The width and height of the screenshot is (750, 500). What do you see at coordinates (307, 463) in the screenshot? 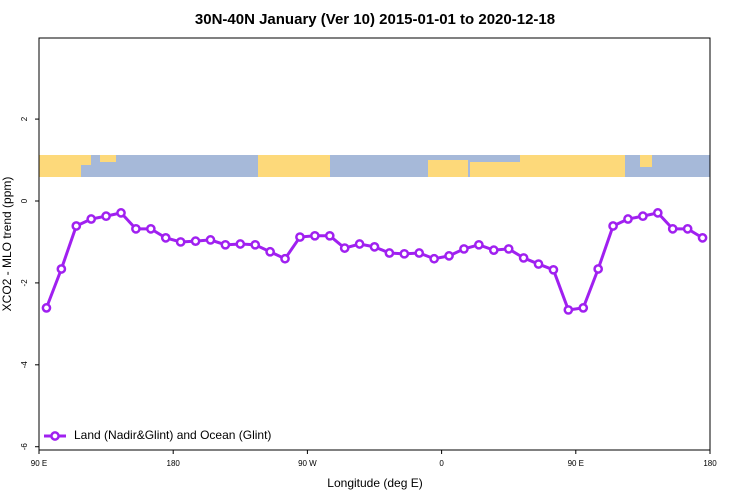
I see `x-tick-label: 90 W` at bounding box center [307, 463].